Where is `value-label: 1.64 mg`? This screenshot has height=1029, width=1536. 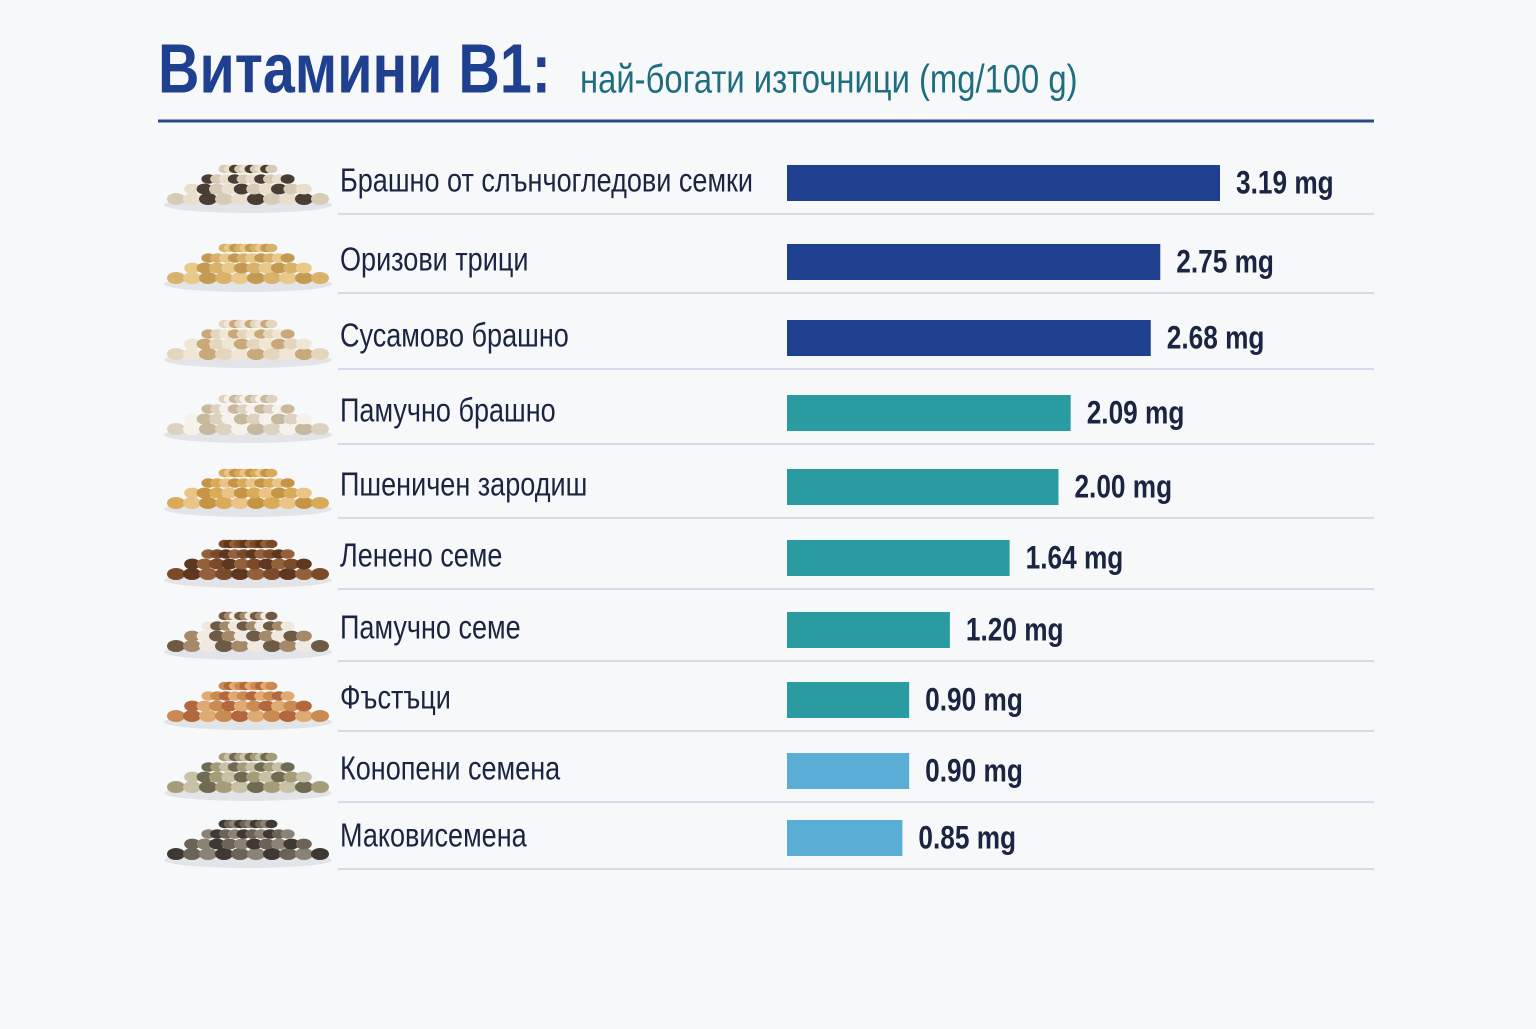
value-label: 1.64 mg is located at coordinates (1075, 558).